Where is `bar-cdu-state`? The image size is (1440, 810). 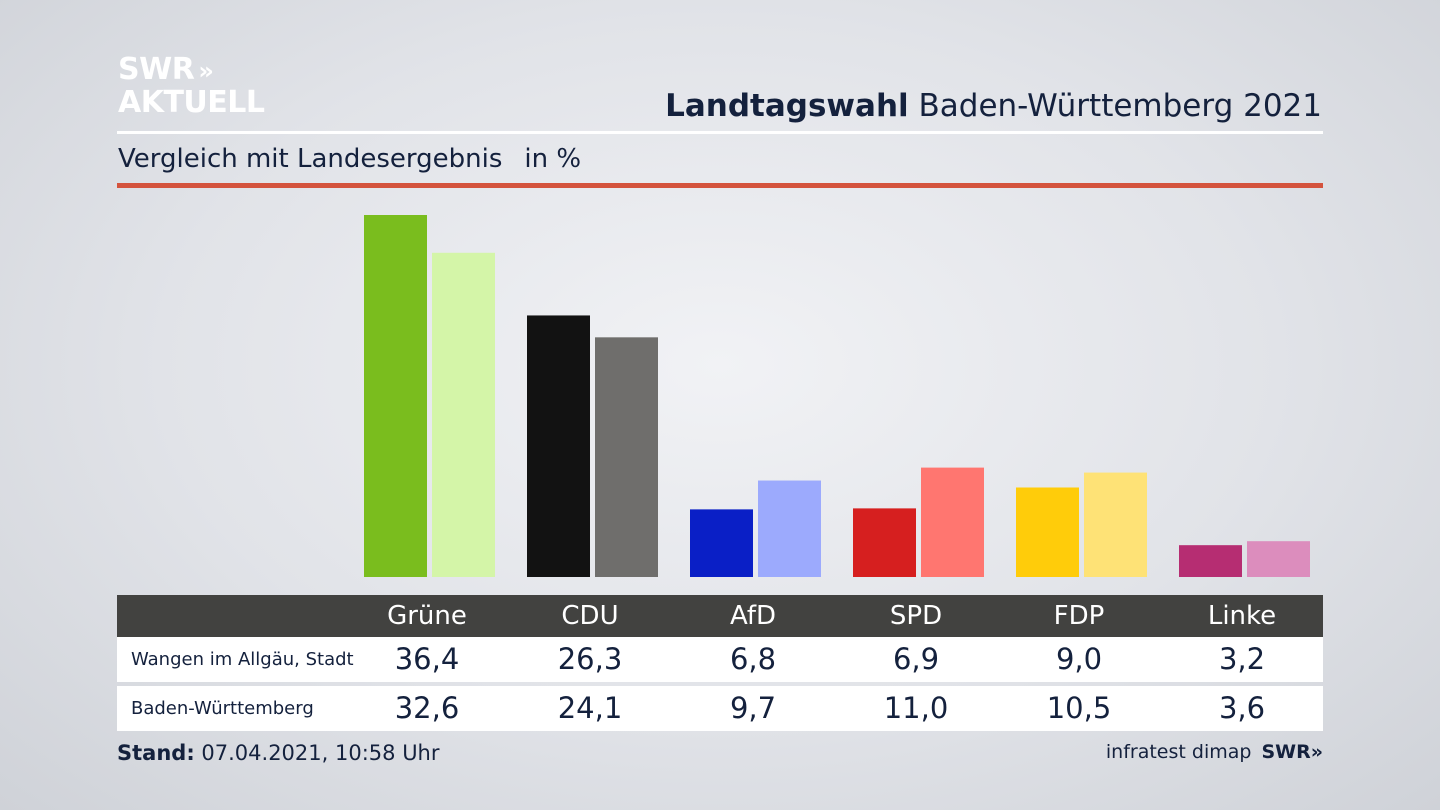
bar-cdu-state is located at coordinates (626, 457).